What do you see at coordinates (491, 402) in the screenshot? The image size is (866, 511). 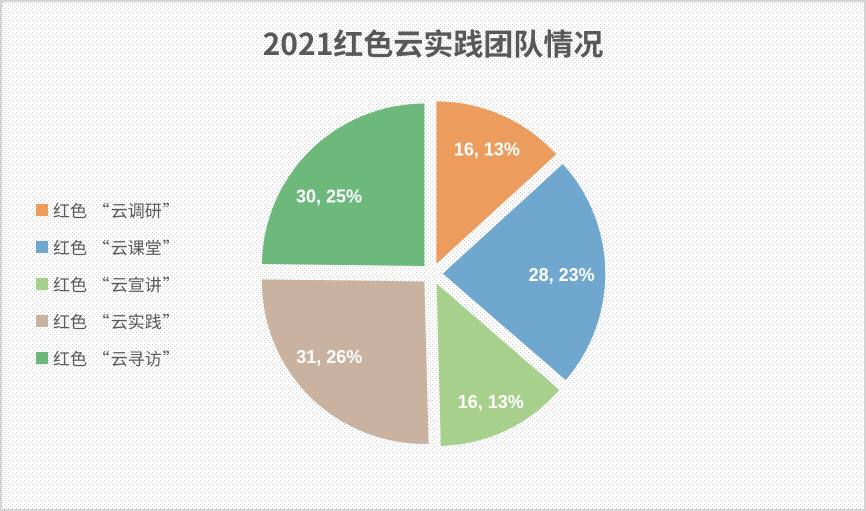 I see `pie-data-label-3: 16, 13%` at bounding box center [491, 402].